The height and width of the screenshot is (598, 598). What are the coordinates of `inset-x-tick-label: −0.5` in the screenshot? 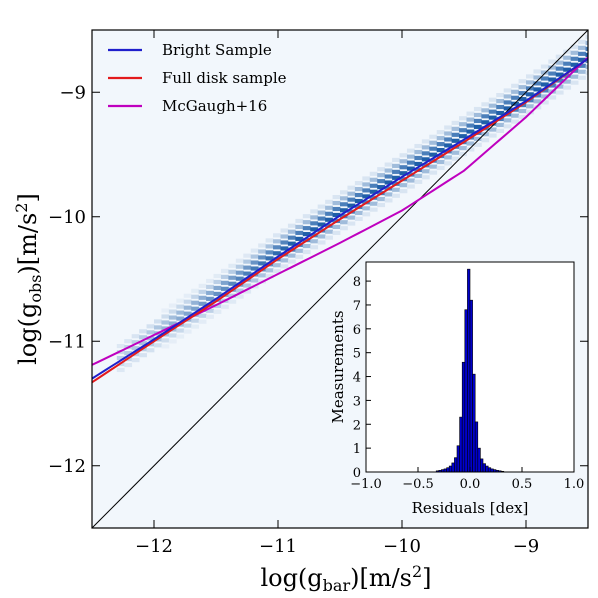 It's located at (418, 484).